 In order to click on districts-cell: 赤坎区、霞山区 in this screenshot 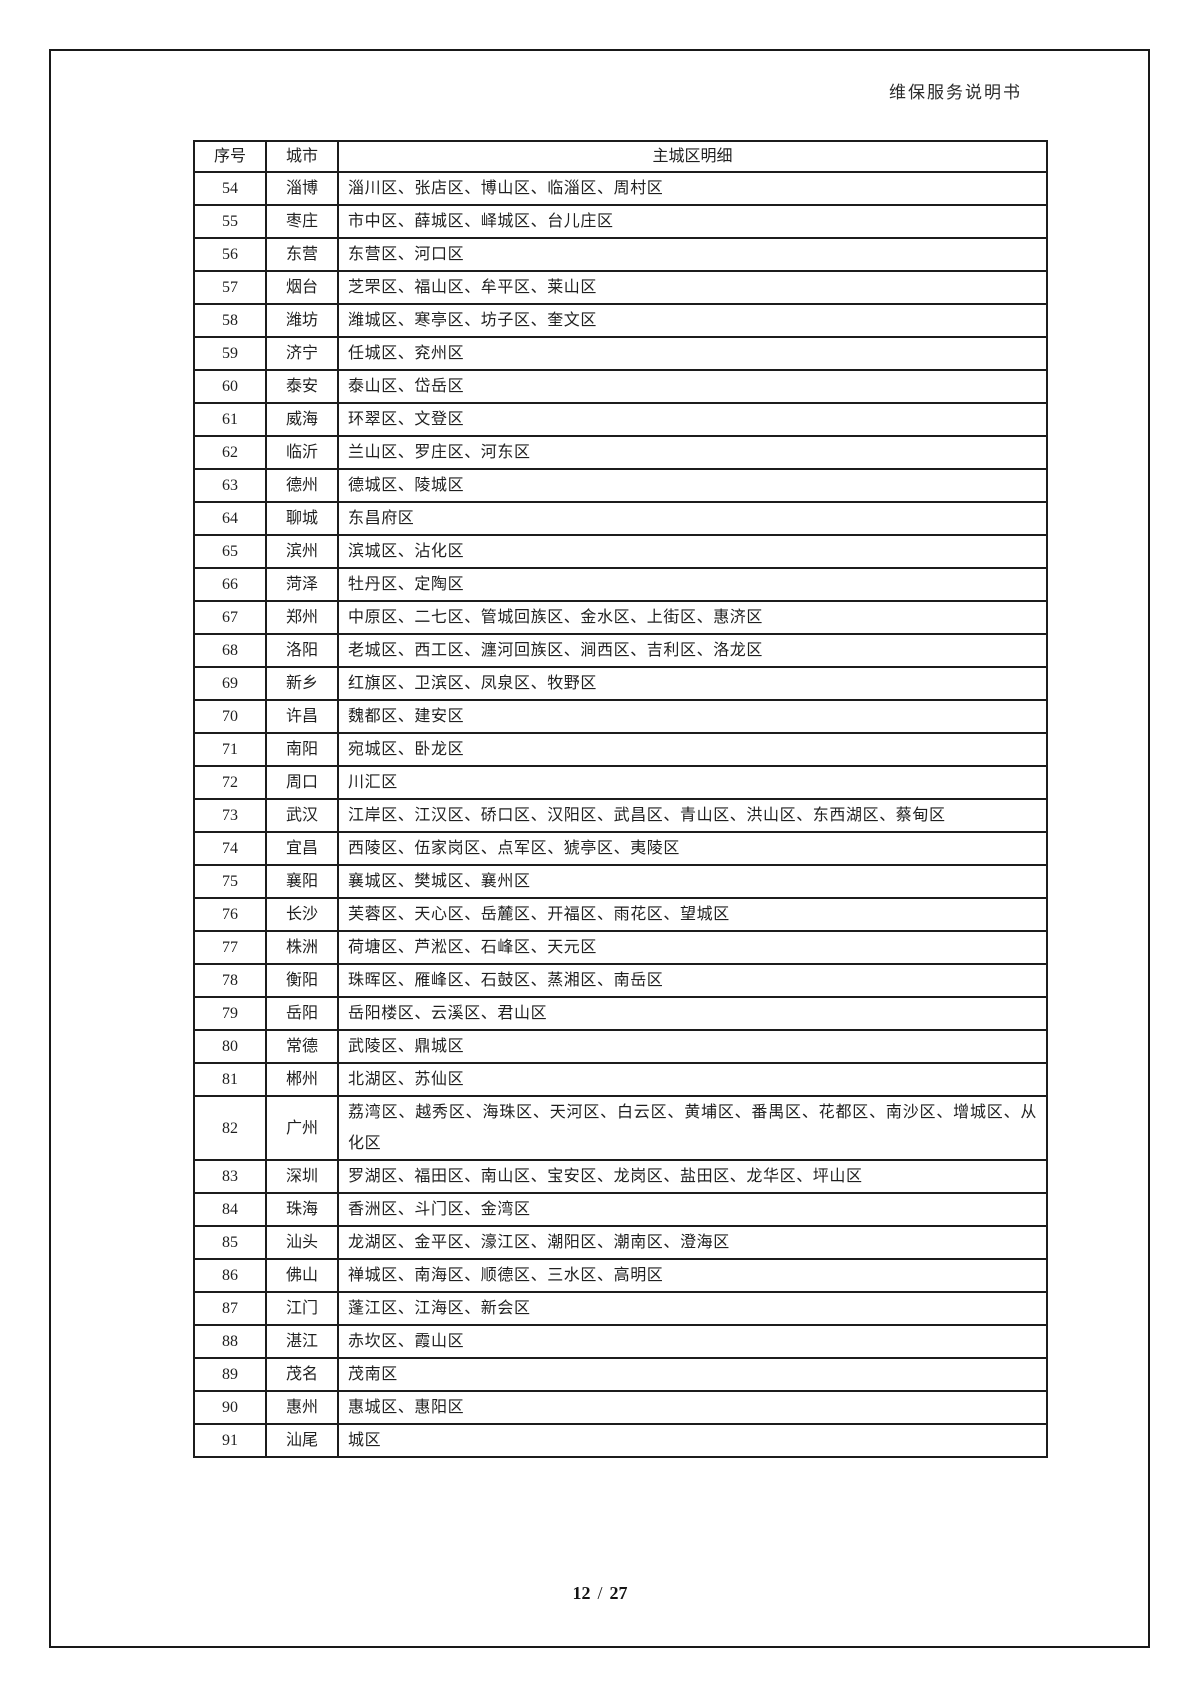, I will do `click(692, 1341)`.